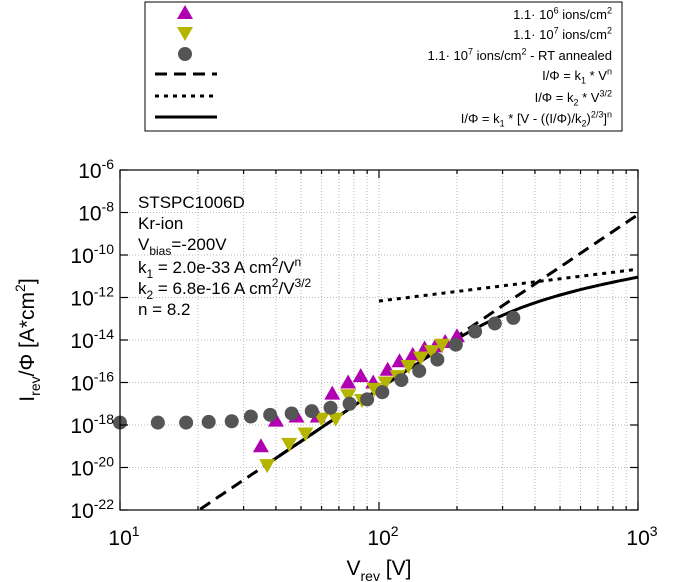 The width and height of the screenshot is (682, 582). I want to click on legend-label: I/Φ = k2 * V3/2, so click(573, 98).